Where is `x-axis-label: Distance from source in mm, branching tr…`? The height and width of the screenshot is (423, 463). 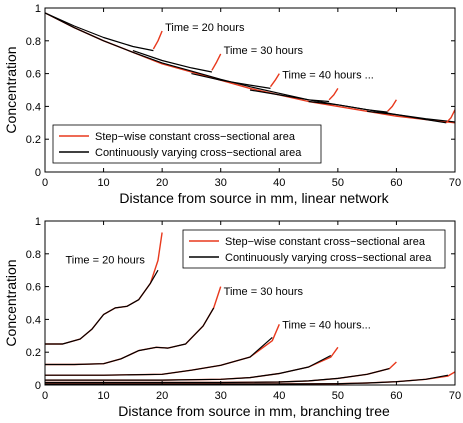 x-axis-label: Distance from source in mm, branching tr… is located at coordinates (254, 411).